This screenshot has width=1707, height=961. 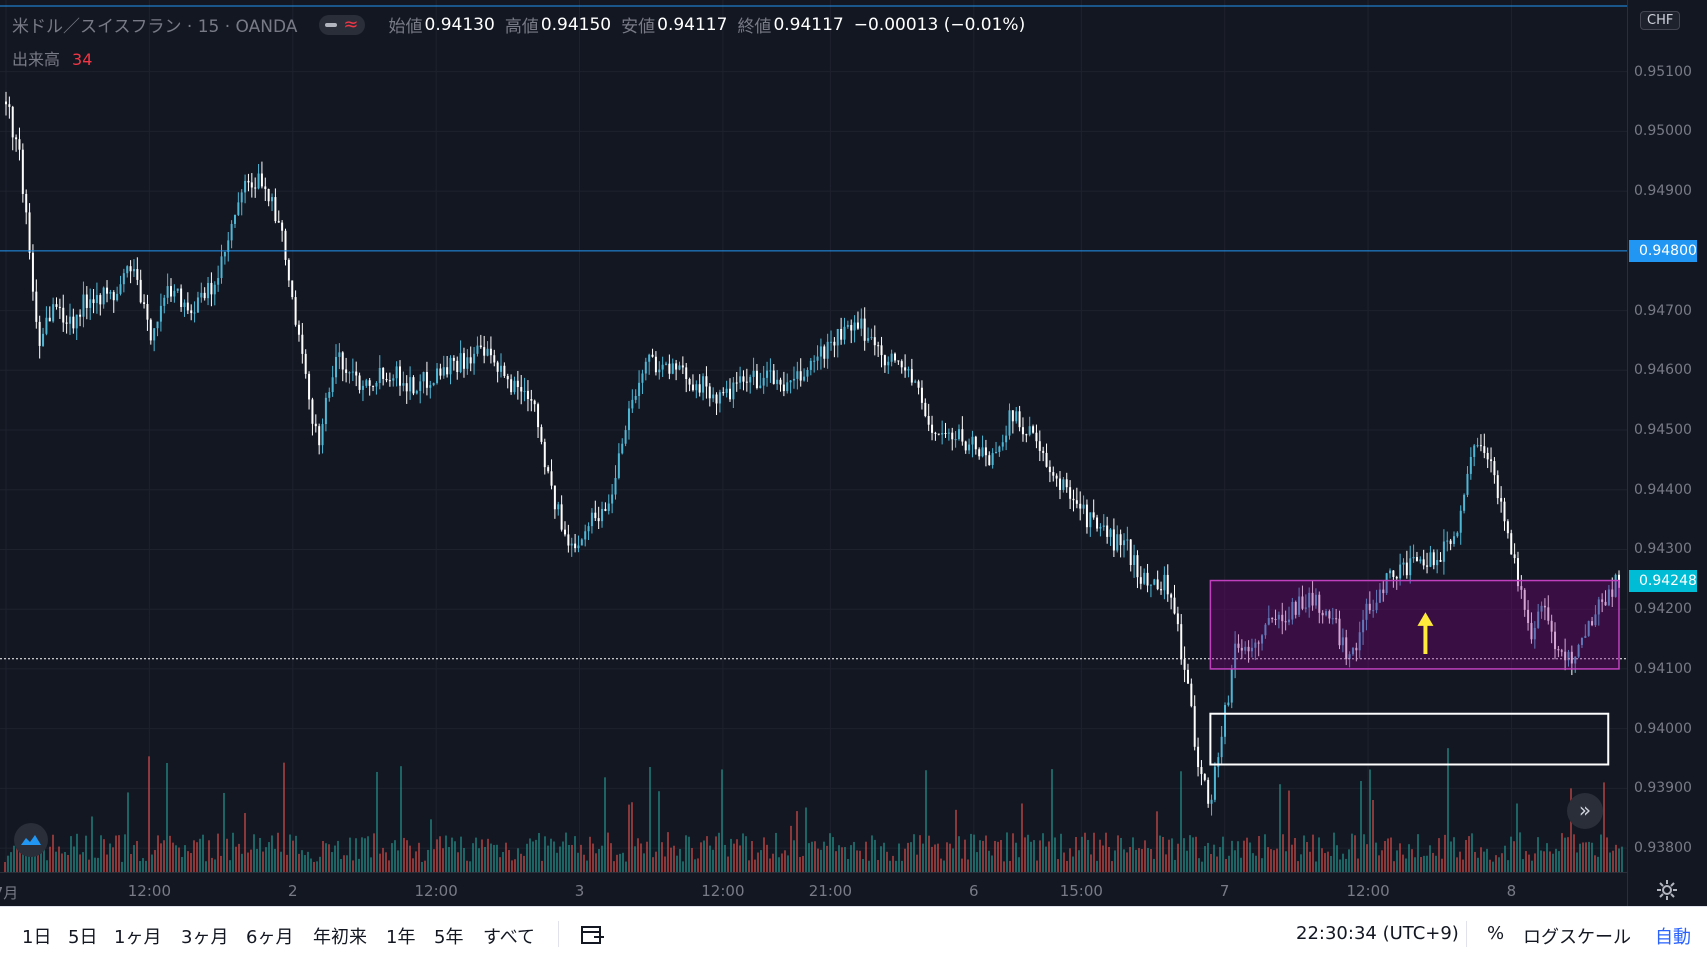 What do you see at coordinates (1496, 933) in the screenshot?
I see `percent-toggle: %` at bounding box center [1496, 933].